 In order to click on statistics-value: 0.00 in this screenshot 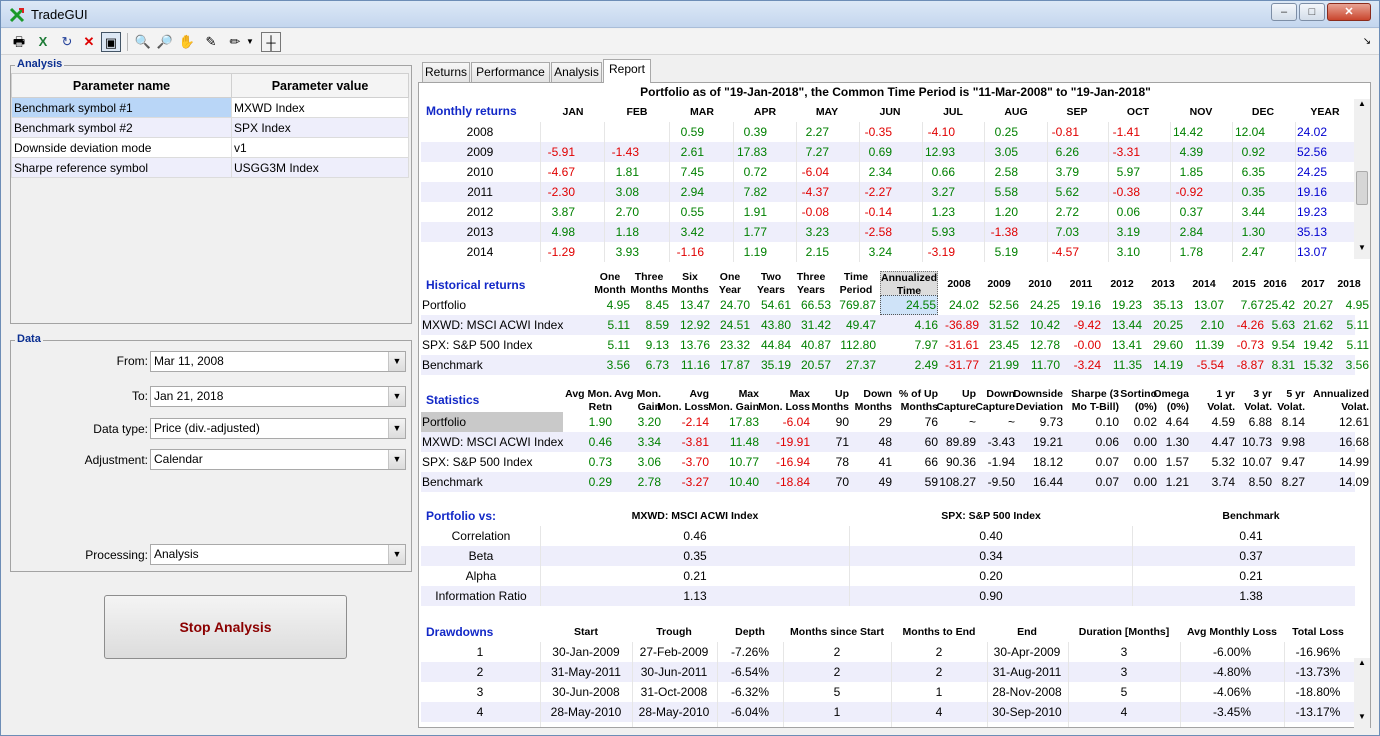, I will do `click(1145, 482)`.